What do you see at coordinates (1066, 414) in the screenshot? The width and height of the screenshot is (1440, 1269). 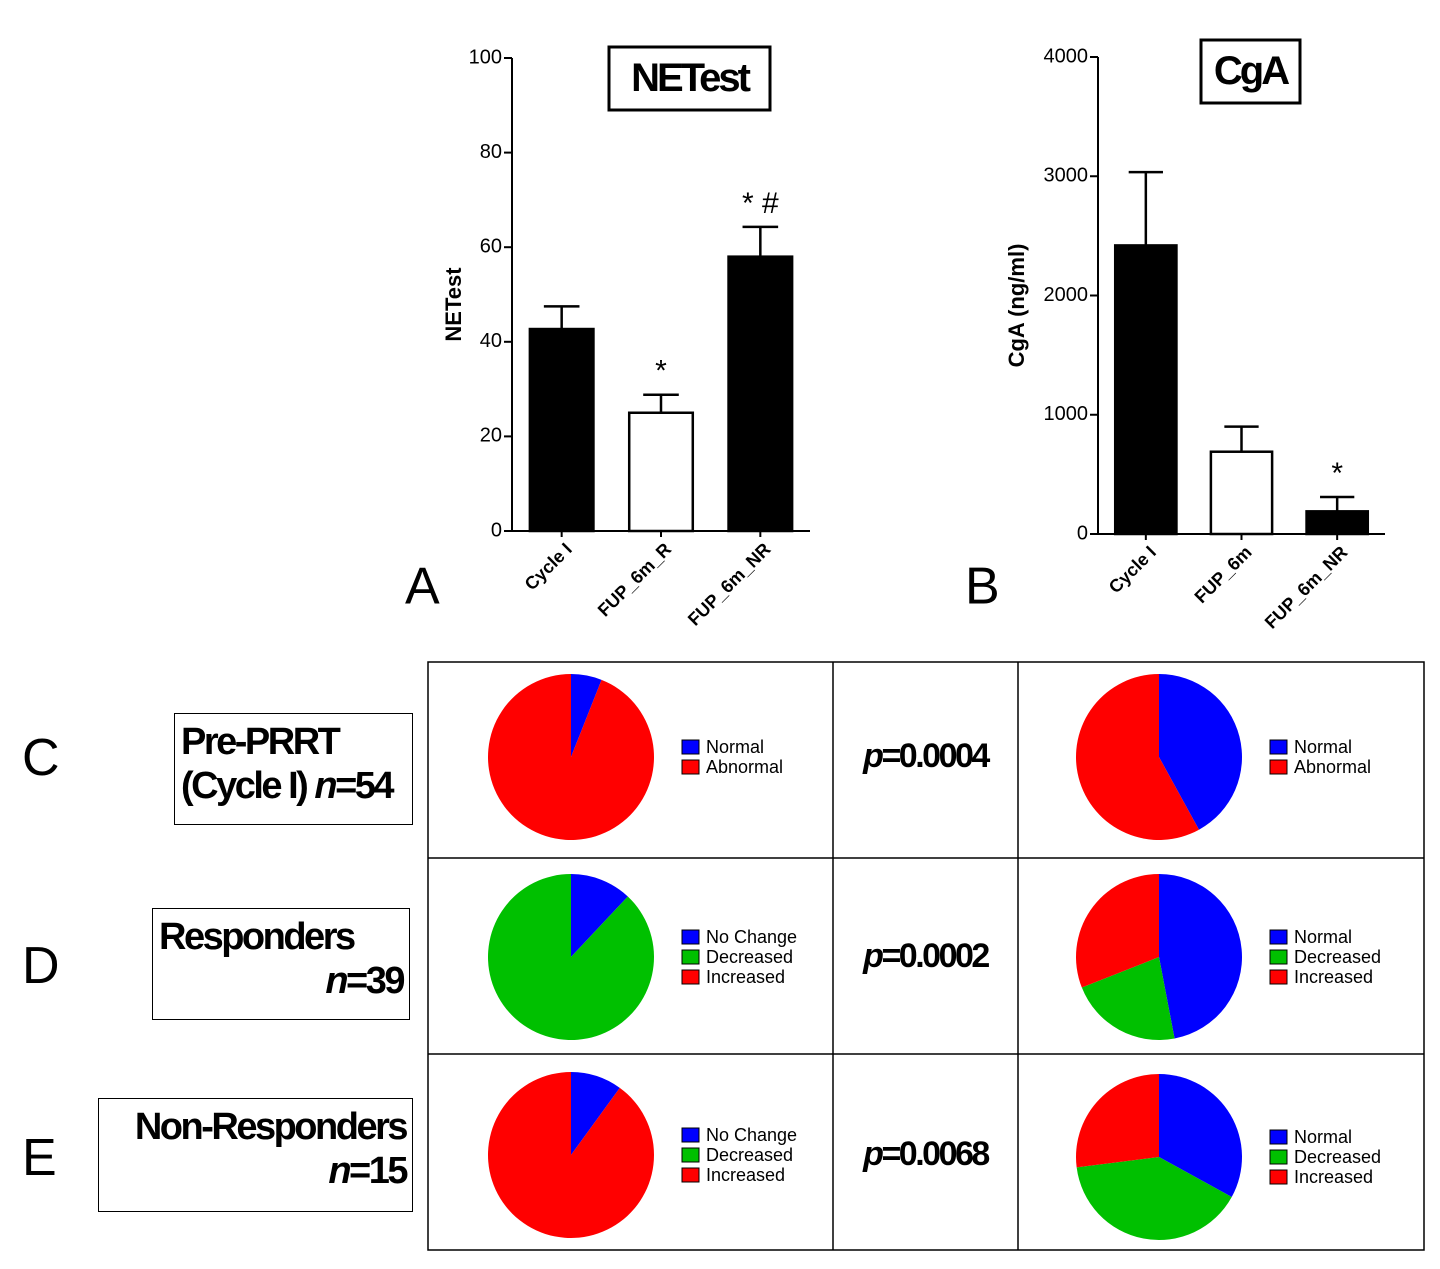 I see `y-tick-label: 1000` at bounding box center [1066, 414].